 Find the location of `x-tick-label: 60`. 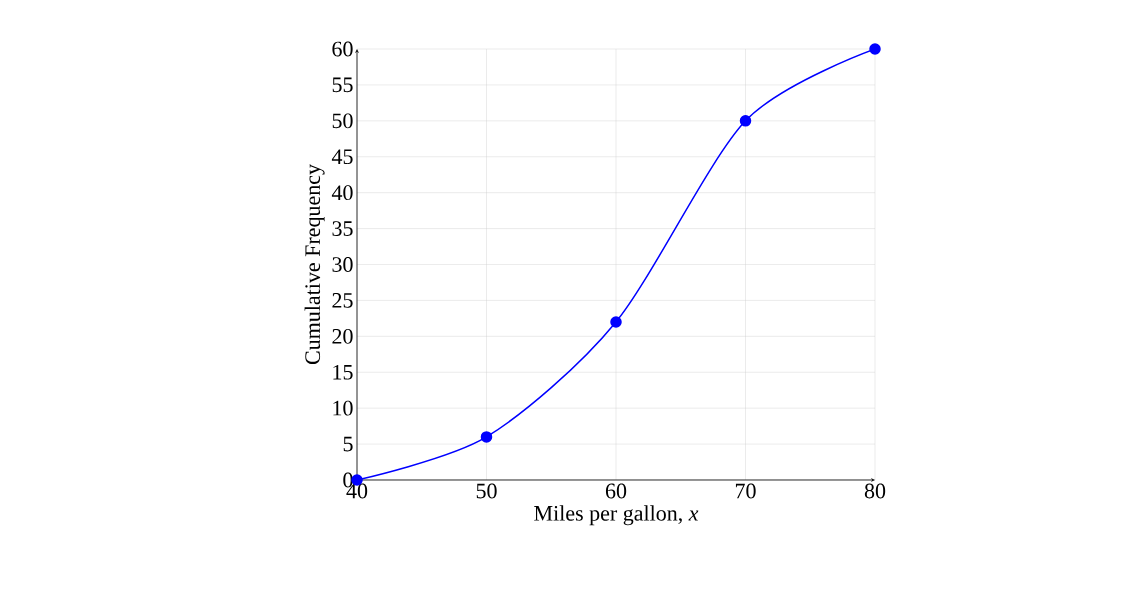

x-tick-label: 60 is located at coordinates (616, 491).